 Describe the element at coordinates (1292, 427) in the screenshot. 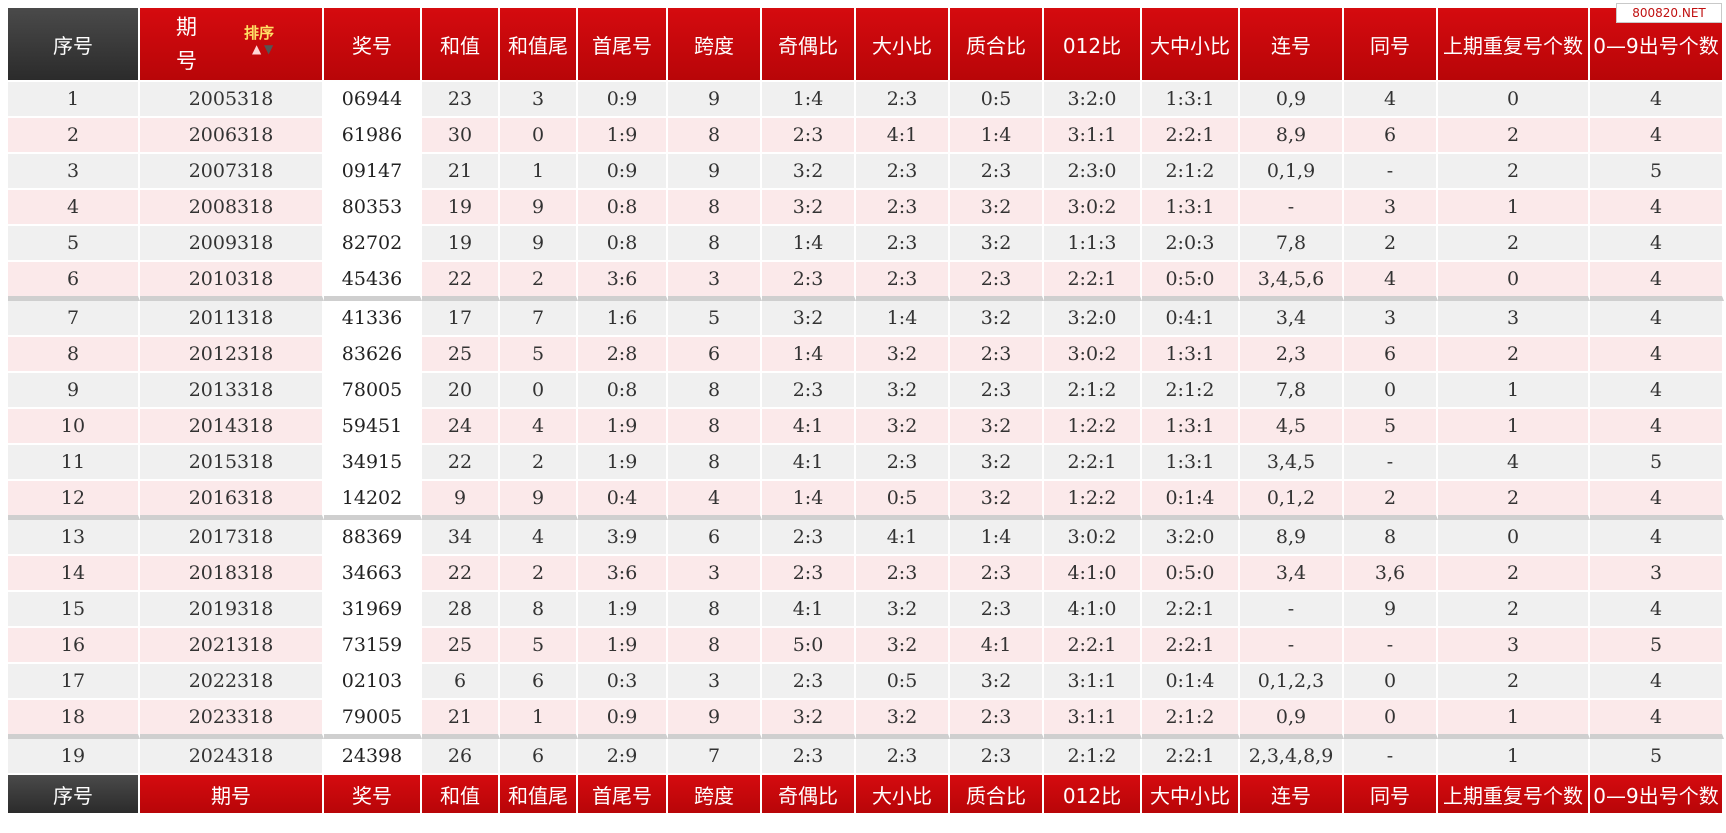

I see `cell-consecutive: 4,5` at that location.